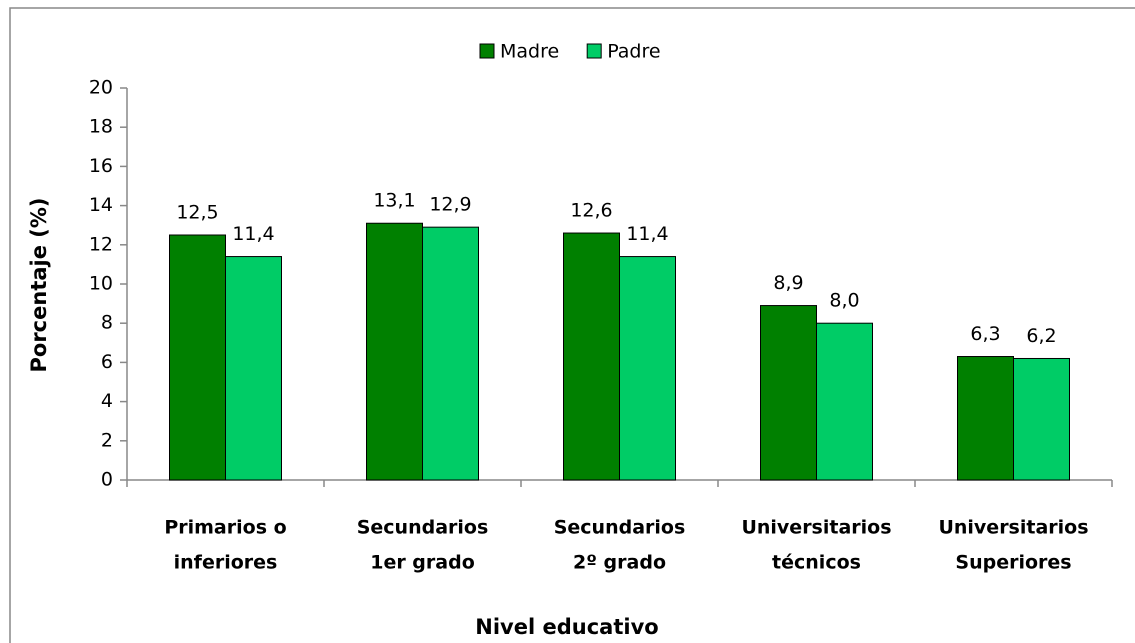 Image resolution: width=1135 pixels, height=643 pixels. What do you see at coordinates (101, 88) in the screenshot?
I see `y-tick-label: 20` at bounding box center [101, 88].